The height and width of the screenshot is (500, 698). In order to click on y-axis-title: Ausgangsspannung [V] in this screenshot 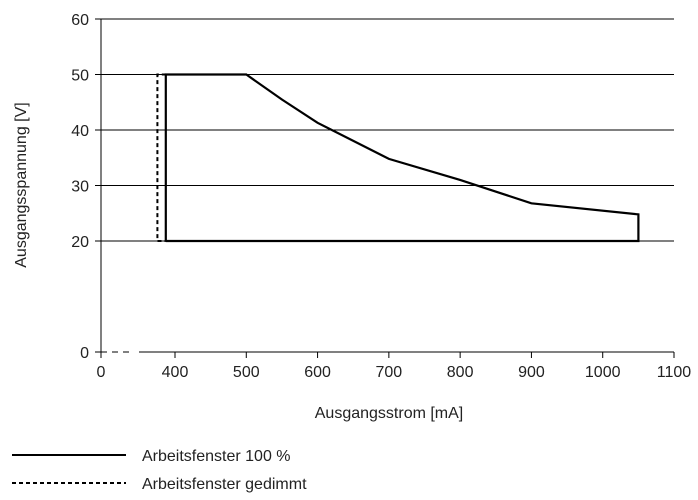, I will do `click(21, 184)`.